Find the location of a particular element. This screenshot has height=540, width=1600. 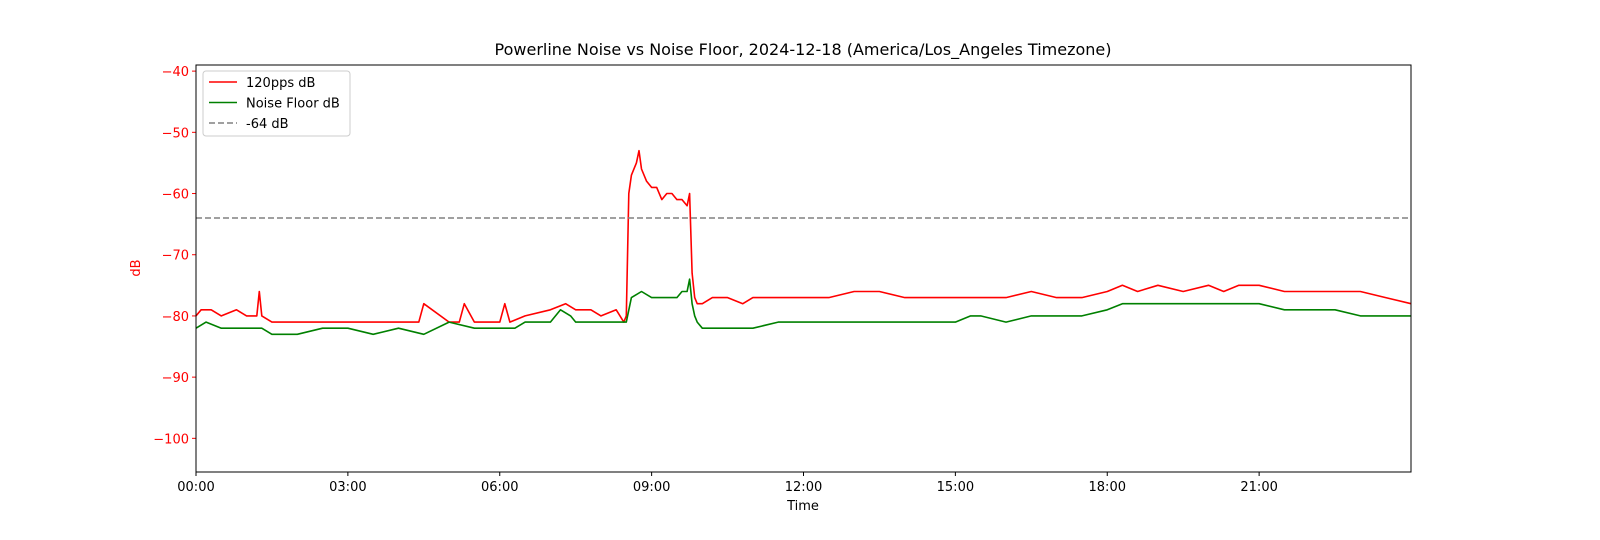

x-tick-label: 03:00 is located at coordinates (347, 487).